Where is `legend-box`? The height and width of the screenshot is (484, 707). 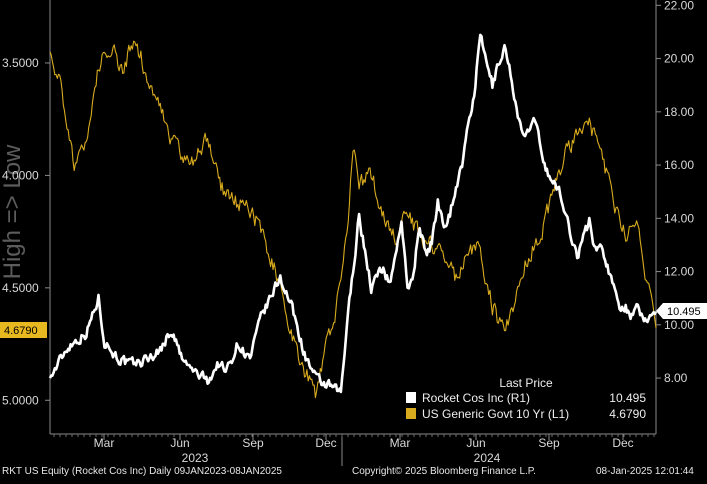
legend-box is located at coordinates (526, 397).